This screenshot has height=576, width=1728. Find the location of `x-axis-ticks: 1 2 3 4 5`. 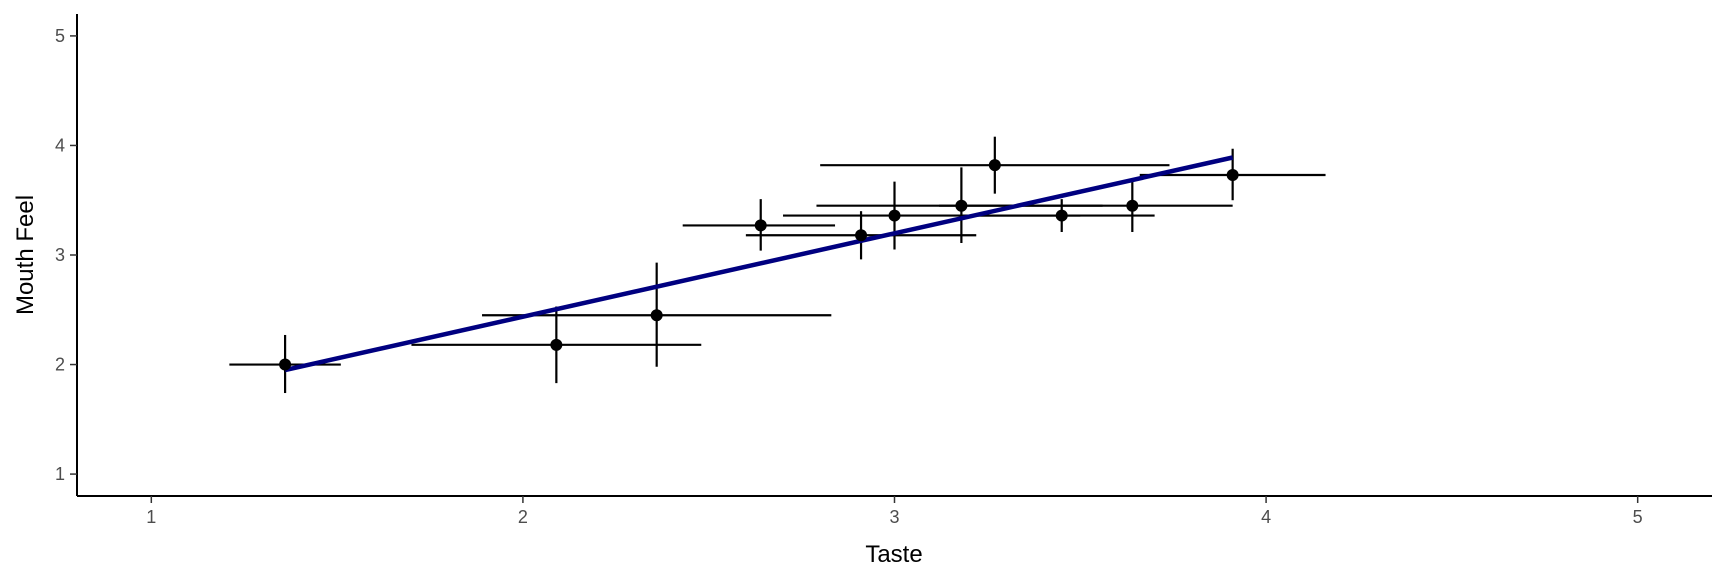

x-axis-ticks: 1 2 3 4 5 is located at coordinates (894, 511).